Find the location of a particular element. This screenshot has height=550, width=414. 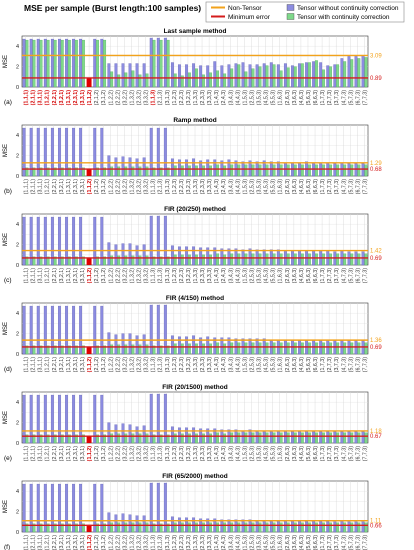

non-tensor-value: 1.36 is located at coordinates (376, 341).